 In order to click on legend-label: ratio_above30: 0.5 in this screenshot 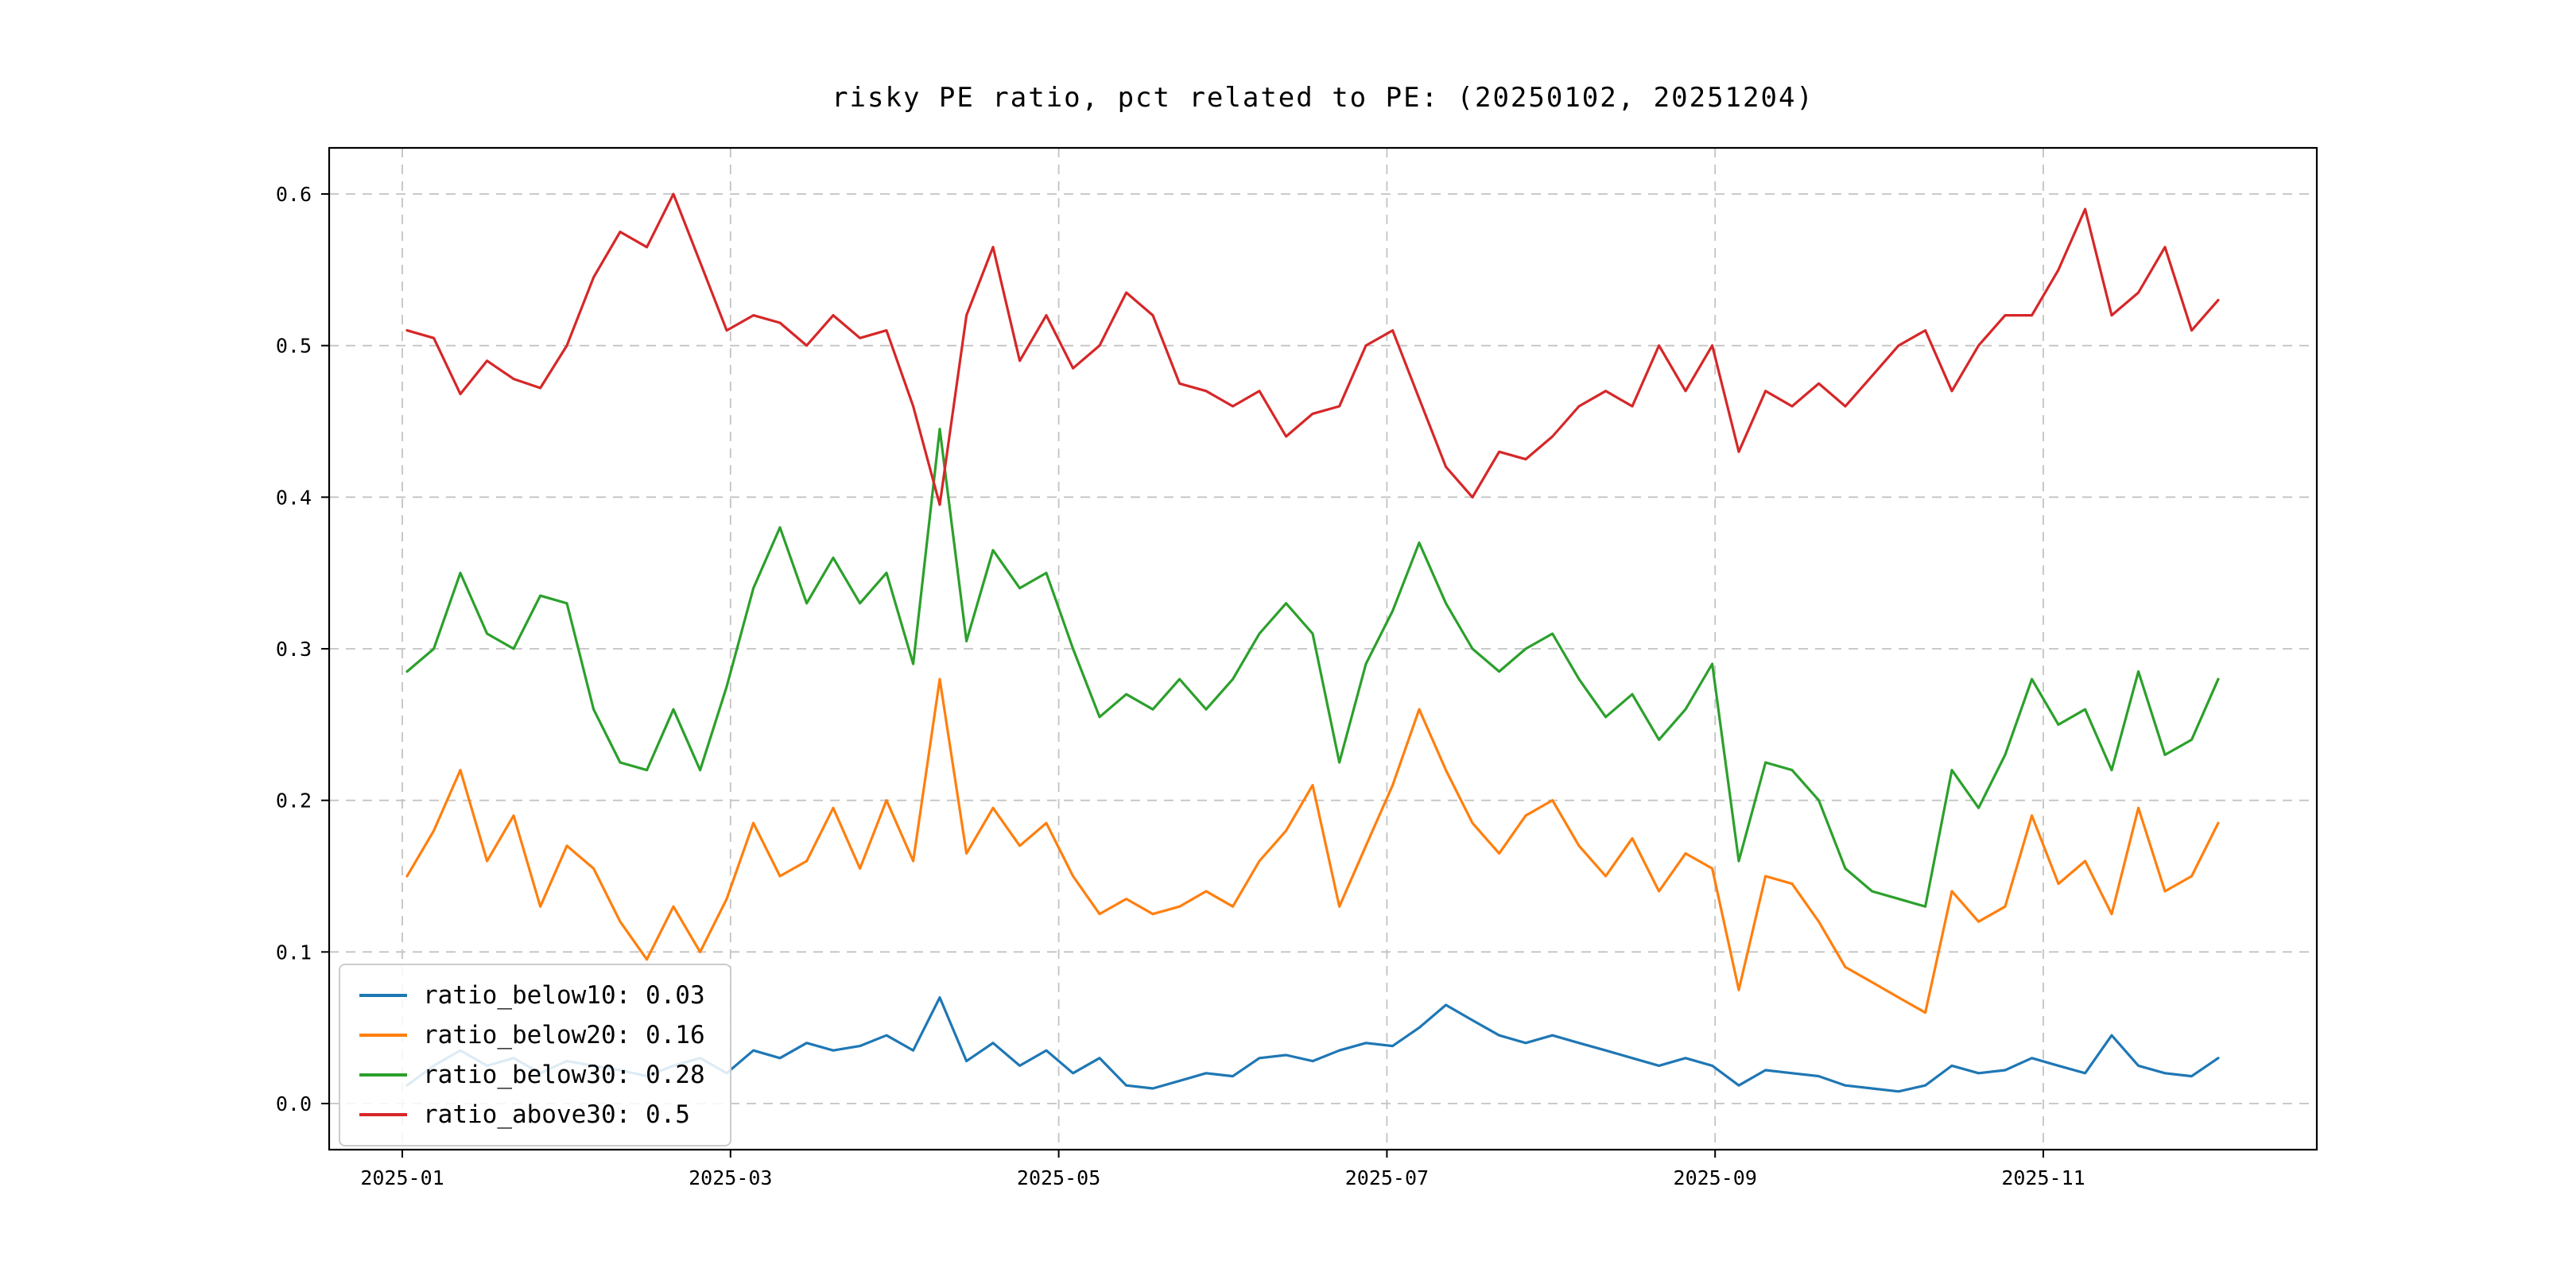, I will do `click(557, 1115)`.